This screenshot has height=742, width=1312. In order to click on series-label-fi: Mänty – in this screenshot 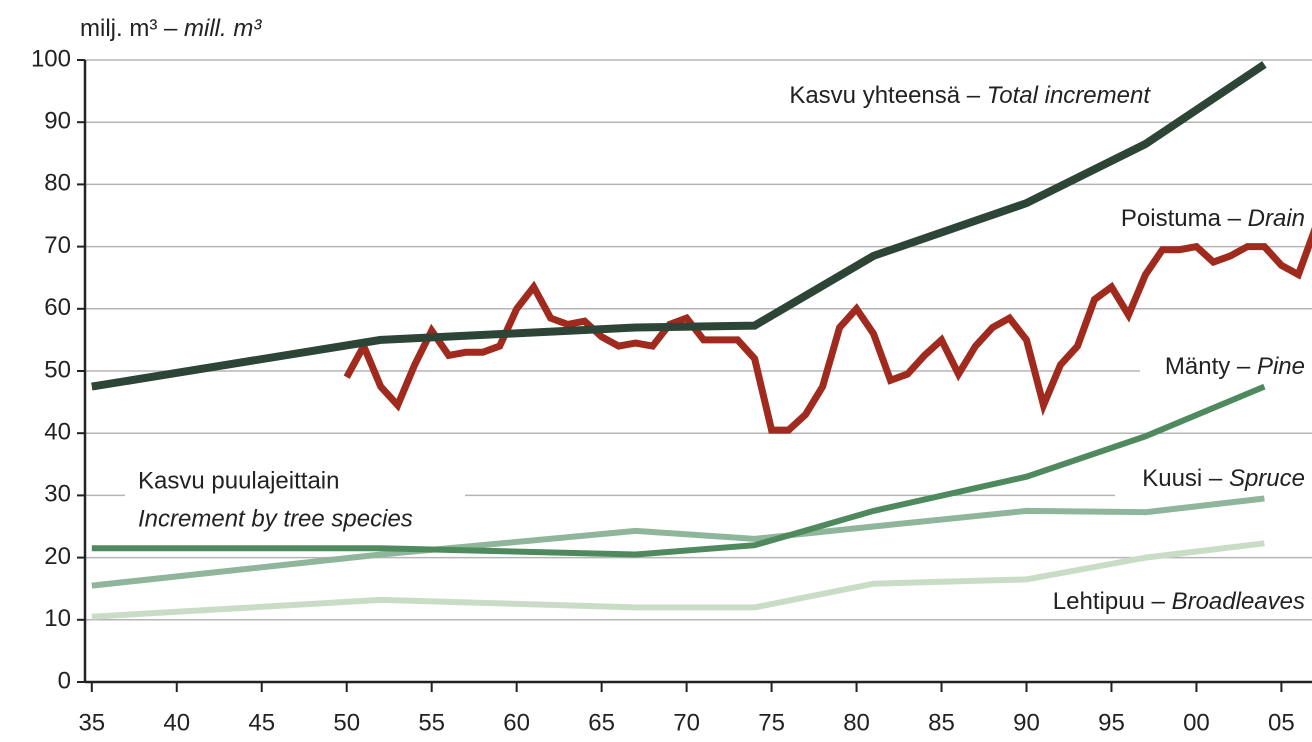, I will do `click(1208, 366)`.